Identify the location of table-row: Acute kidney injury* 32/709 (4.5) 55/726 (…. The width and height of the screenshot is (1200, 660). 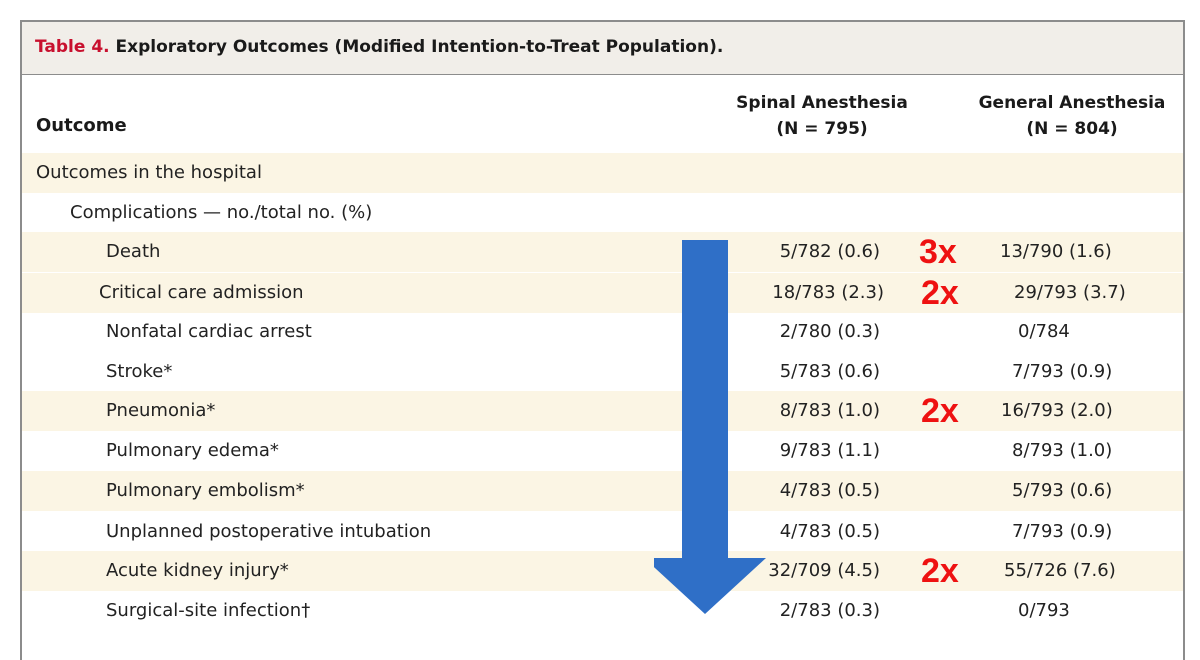
(602, 571).